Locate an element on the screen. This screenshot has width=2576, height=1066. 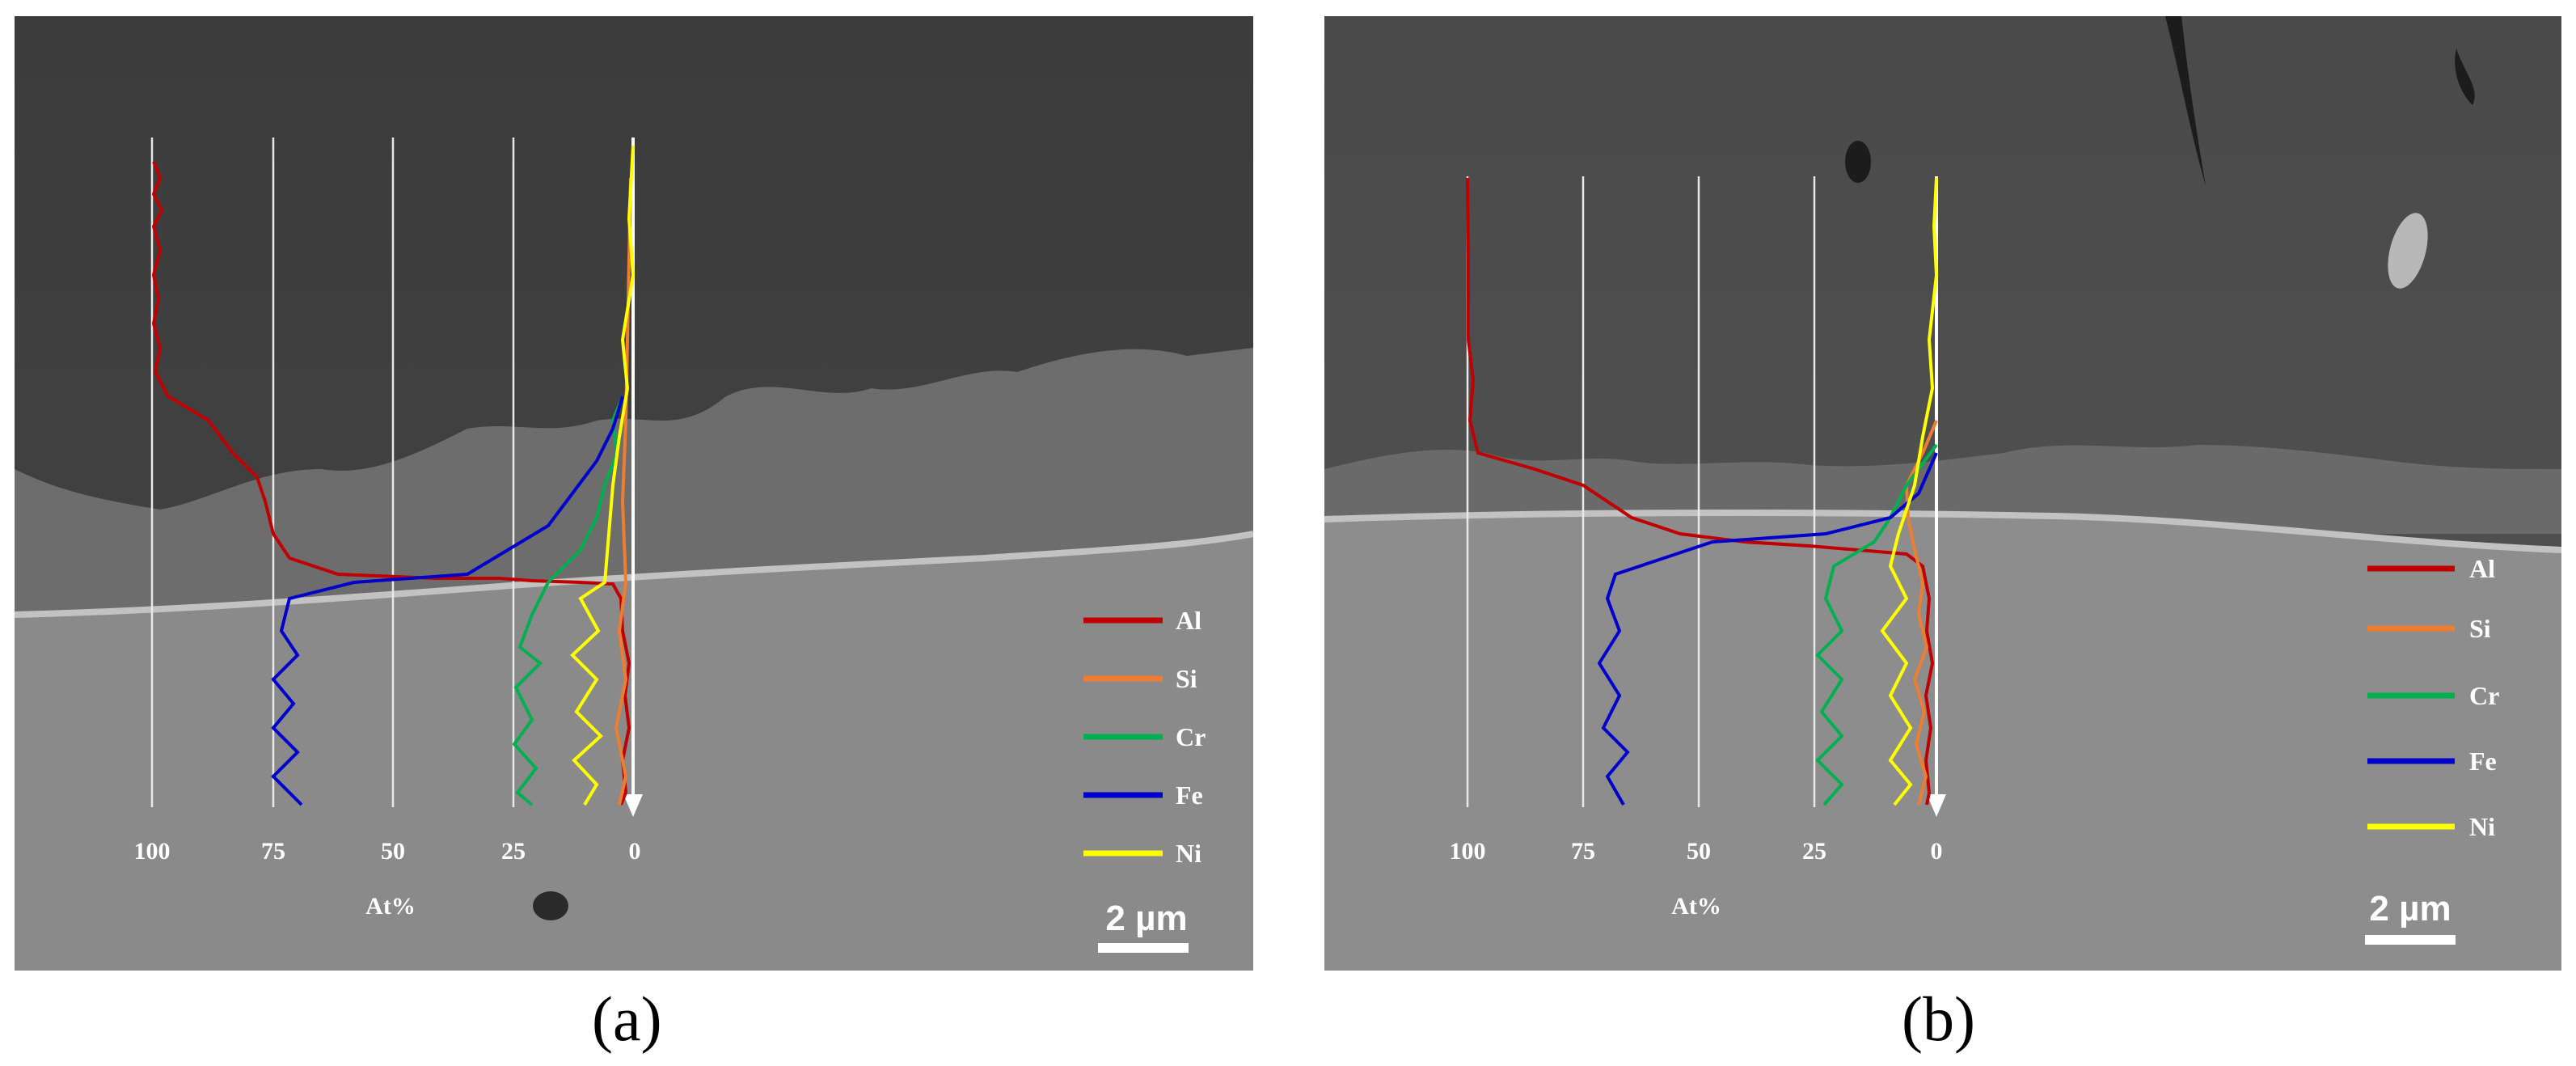
grid-lines-a is located at coordinates (332, 472).